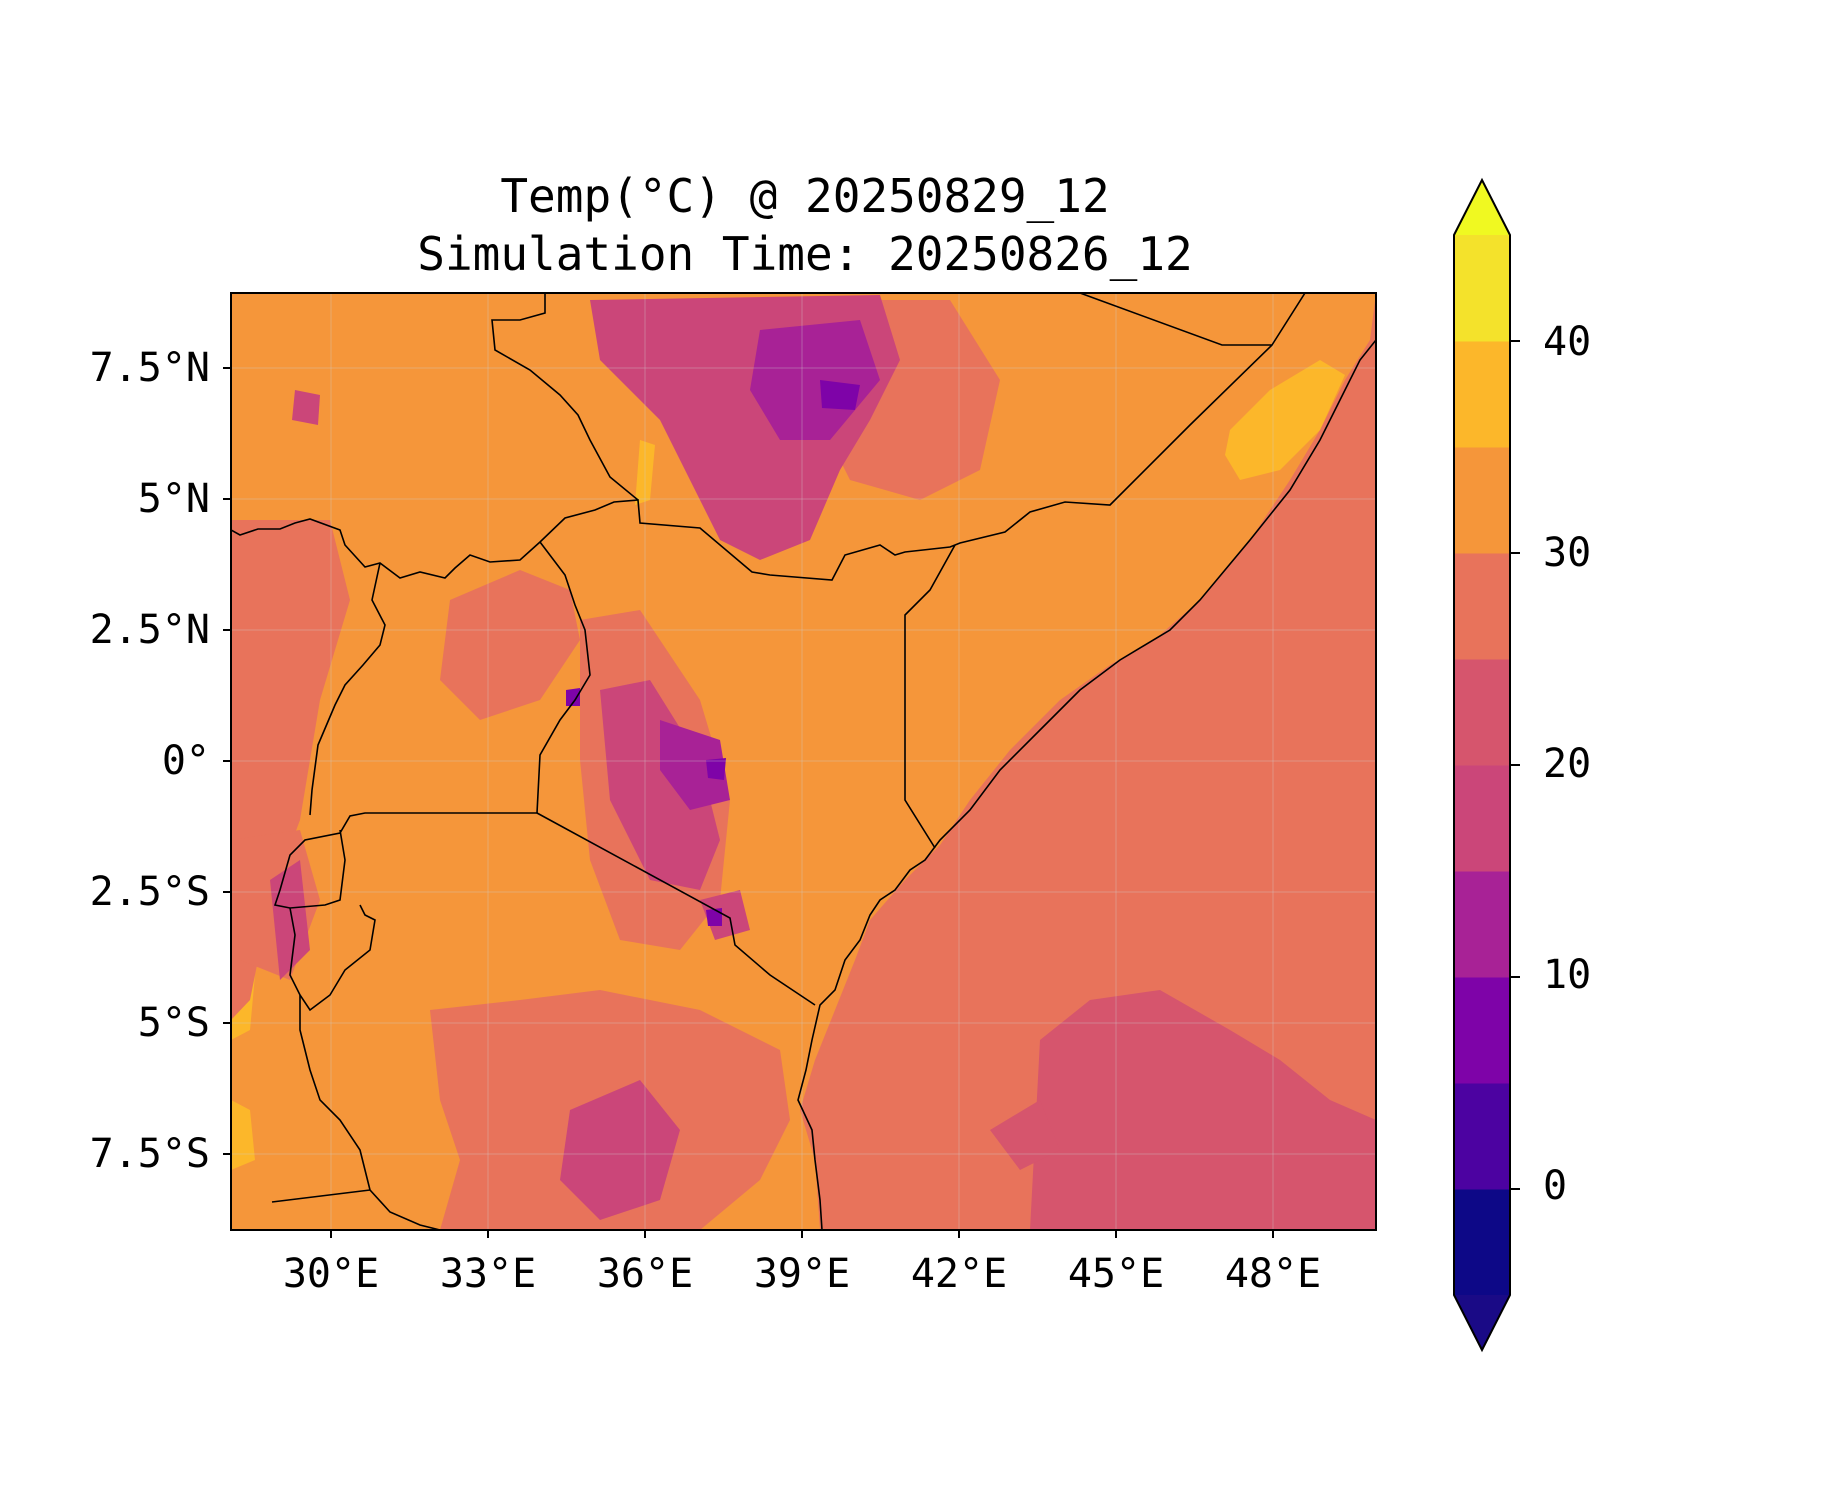 This screenshot has width=1833, height=1500. What do you see at coordinates (243, 1135) in the screenshot?
I see `warm-area-lake` at bounding box center [243, 1135].